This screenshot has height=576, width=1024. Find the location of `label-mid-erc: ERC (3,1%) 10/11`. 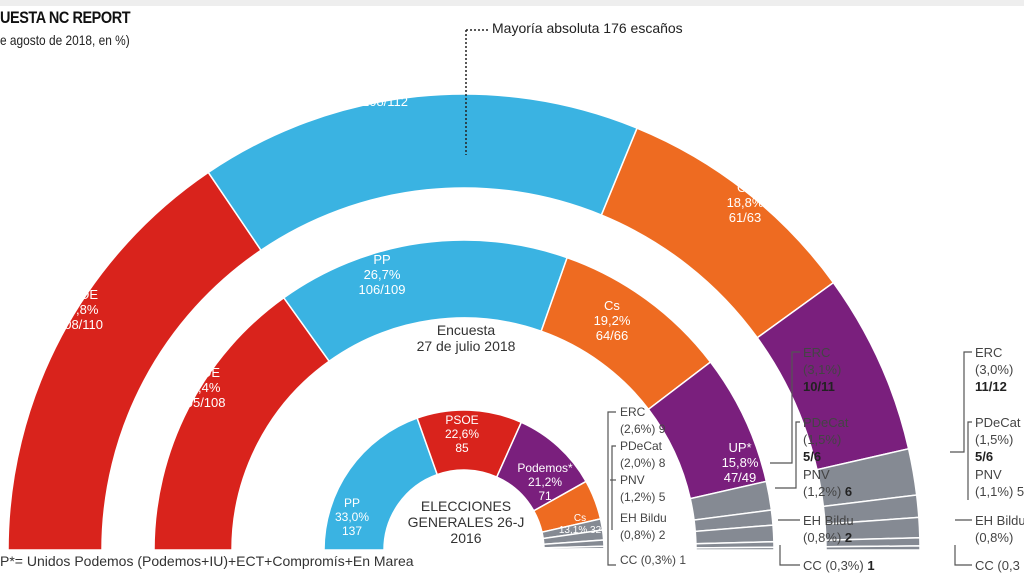

label-mid-erc: ERC (3,1%) 10/11 is located at coordinates (822, 369).